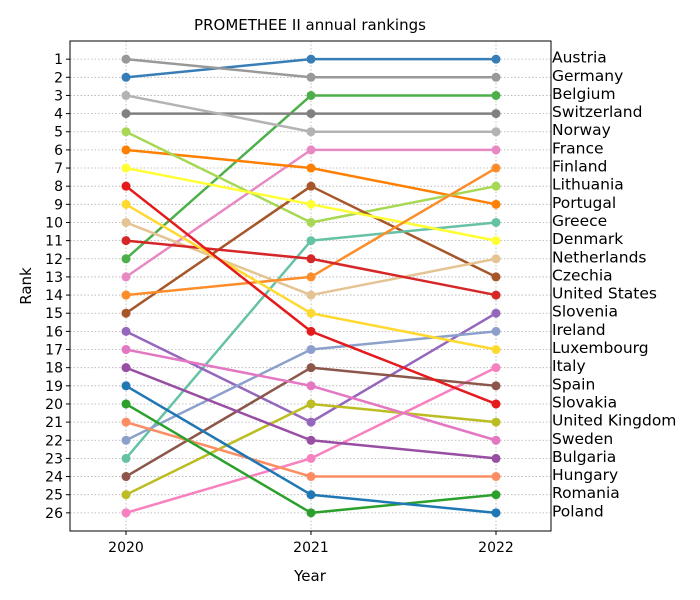 The width and height of the screenshot is (700, 600). Describe the element at coordinates (578, 511) in the screenshot. I see `country-label: Poland` at that location.